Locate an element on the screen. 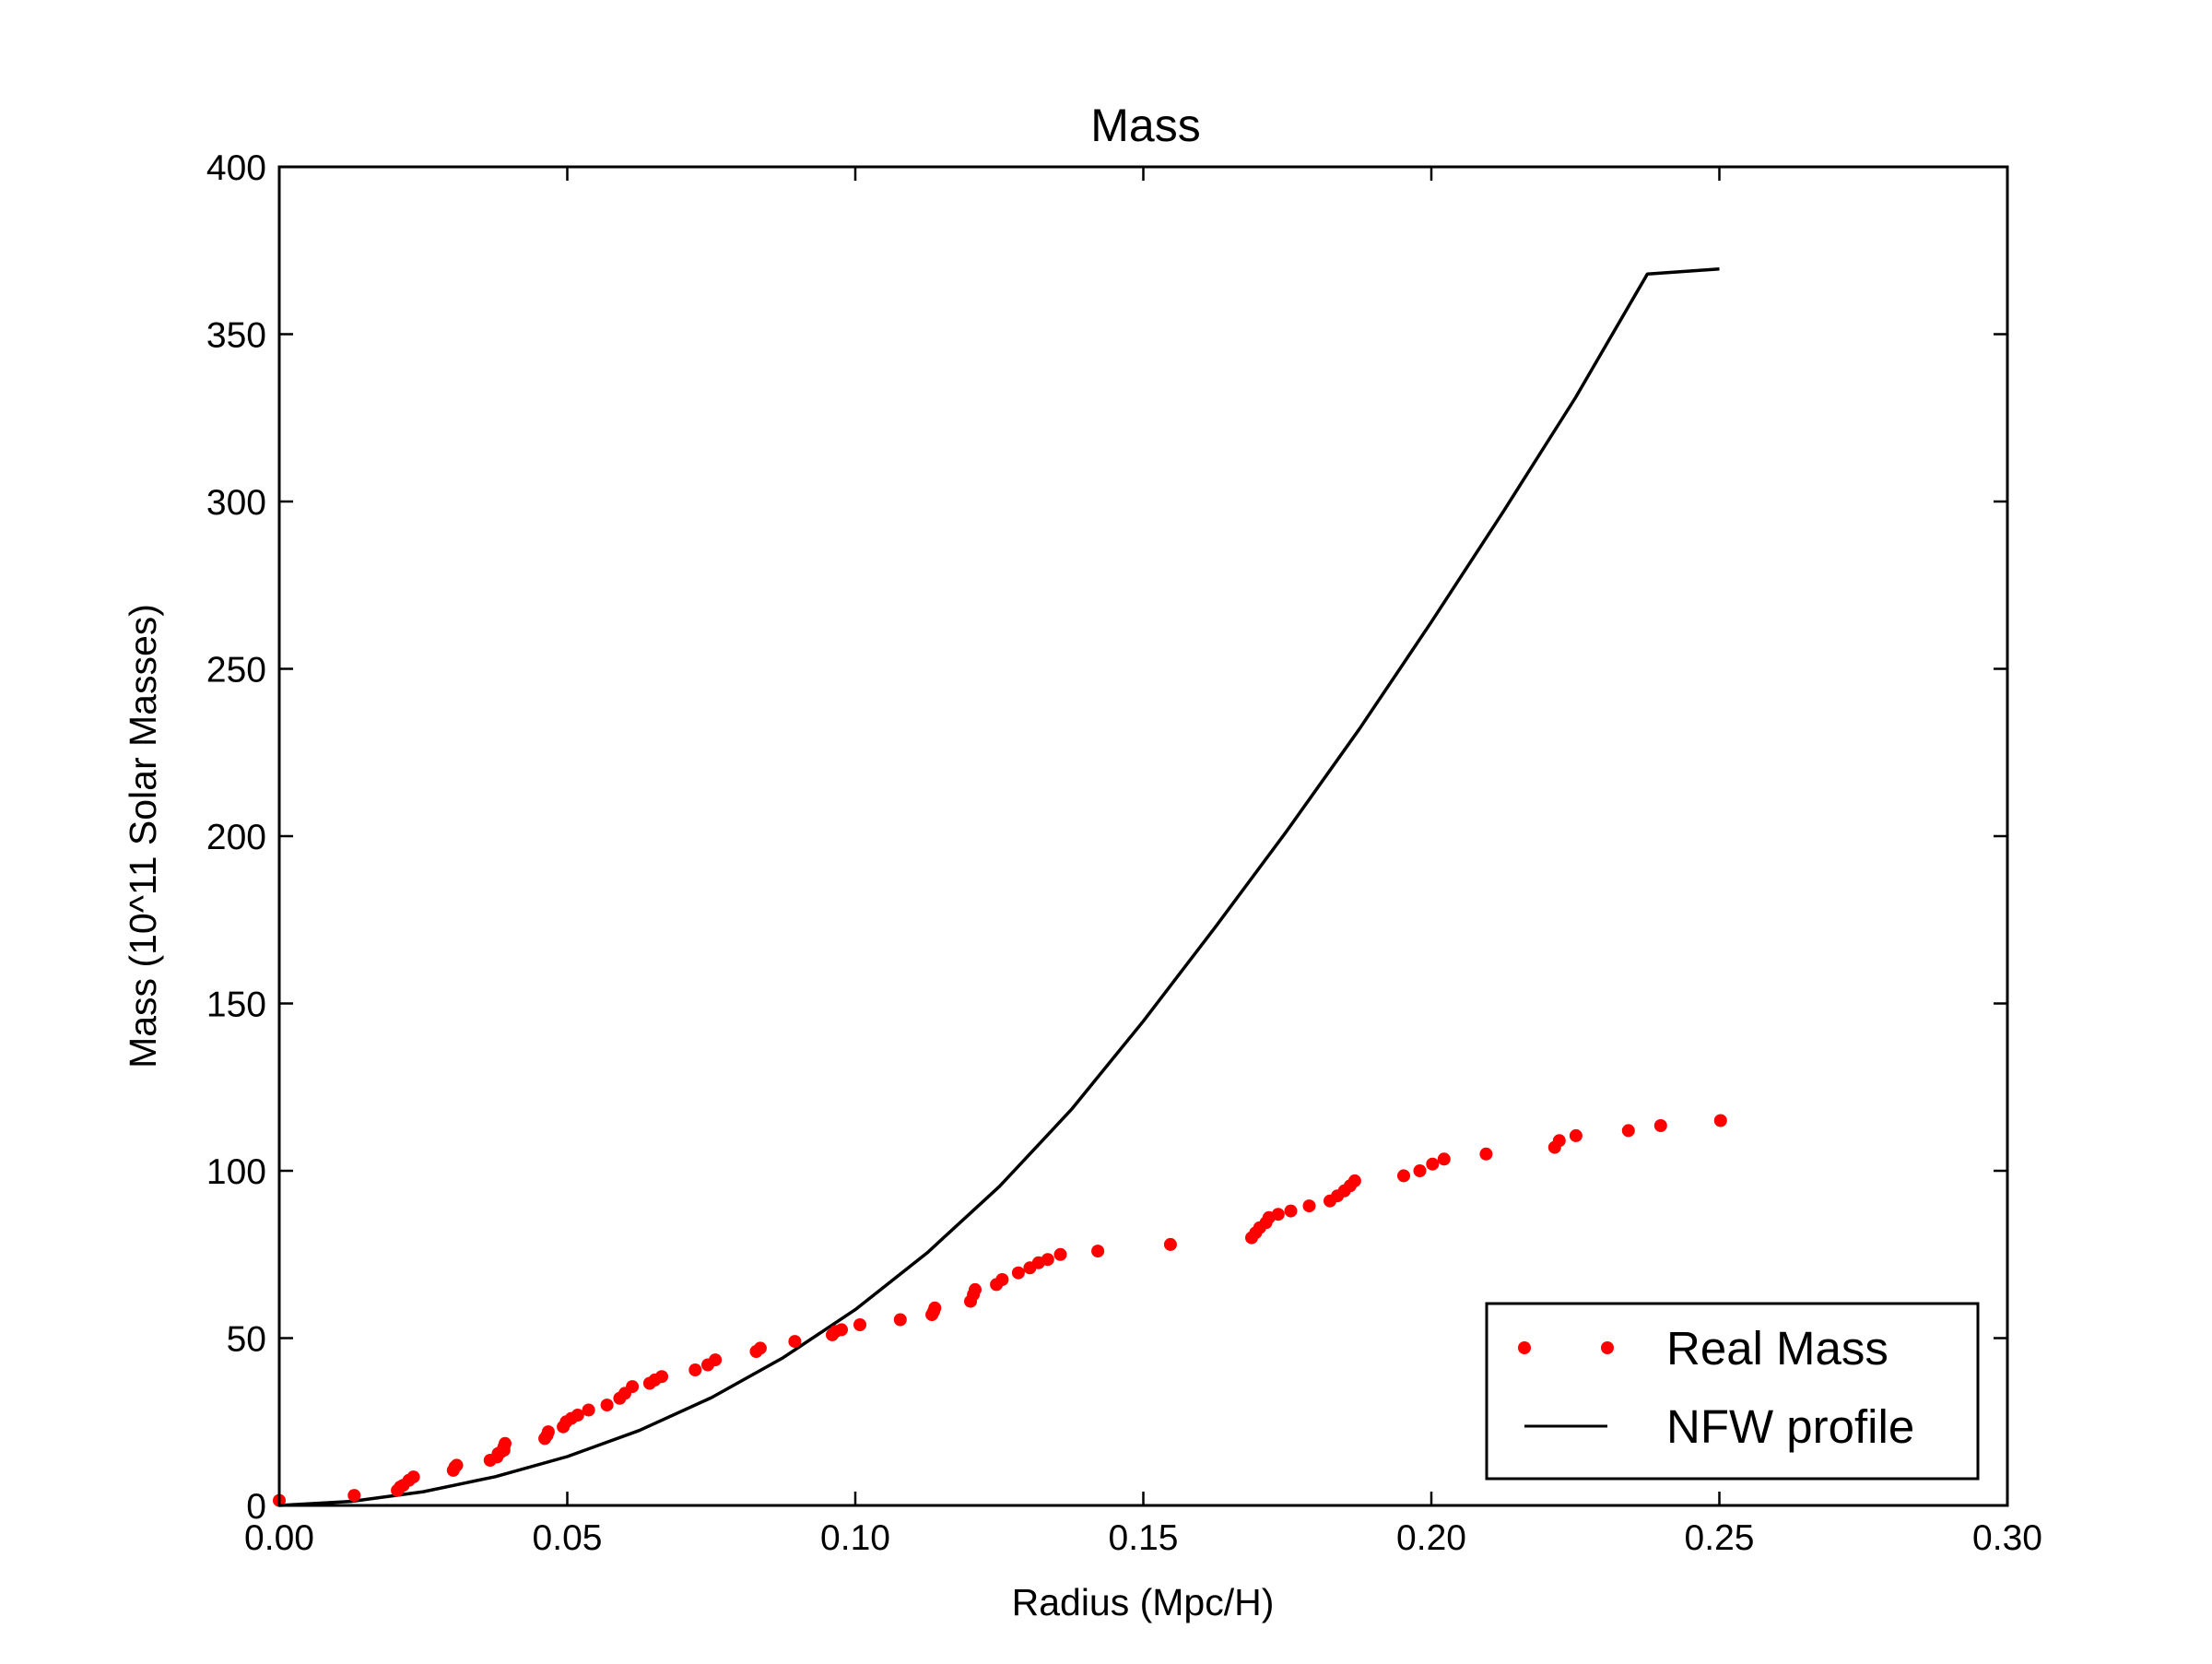 The image size is (2212, 1664). legend-real-mass-marker is located at coordinates (1566, 1347).